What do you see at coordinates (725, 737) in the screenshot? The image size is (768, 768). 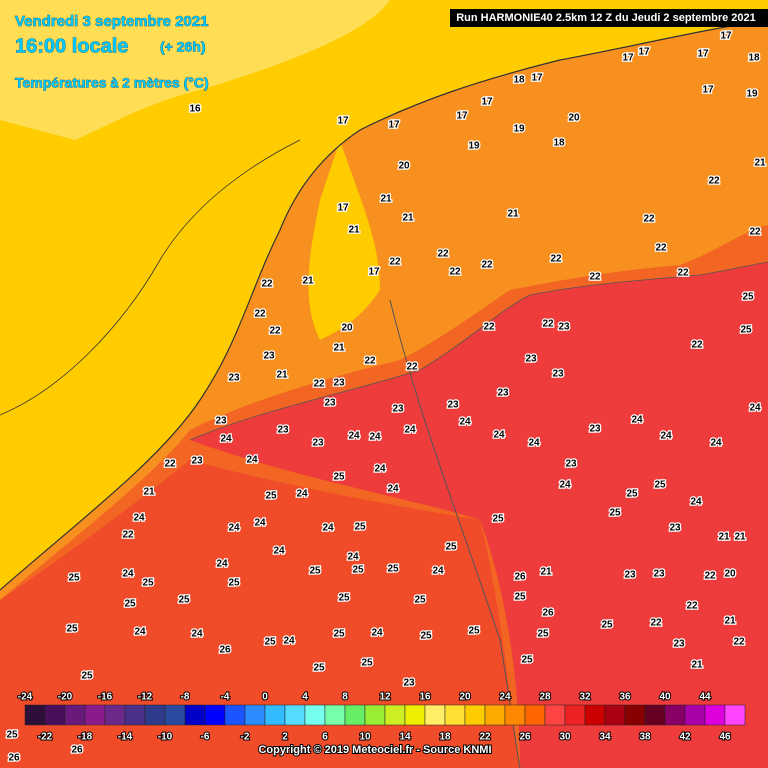 I see `legend-label: 46` at bounding box center [725, 737].